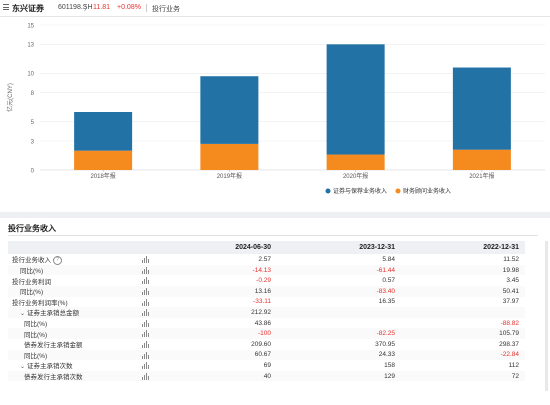  I want to click on row-label-text: 证券主承销总金额, so click(53, 314).